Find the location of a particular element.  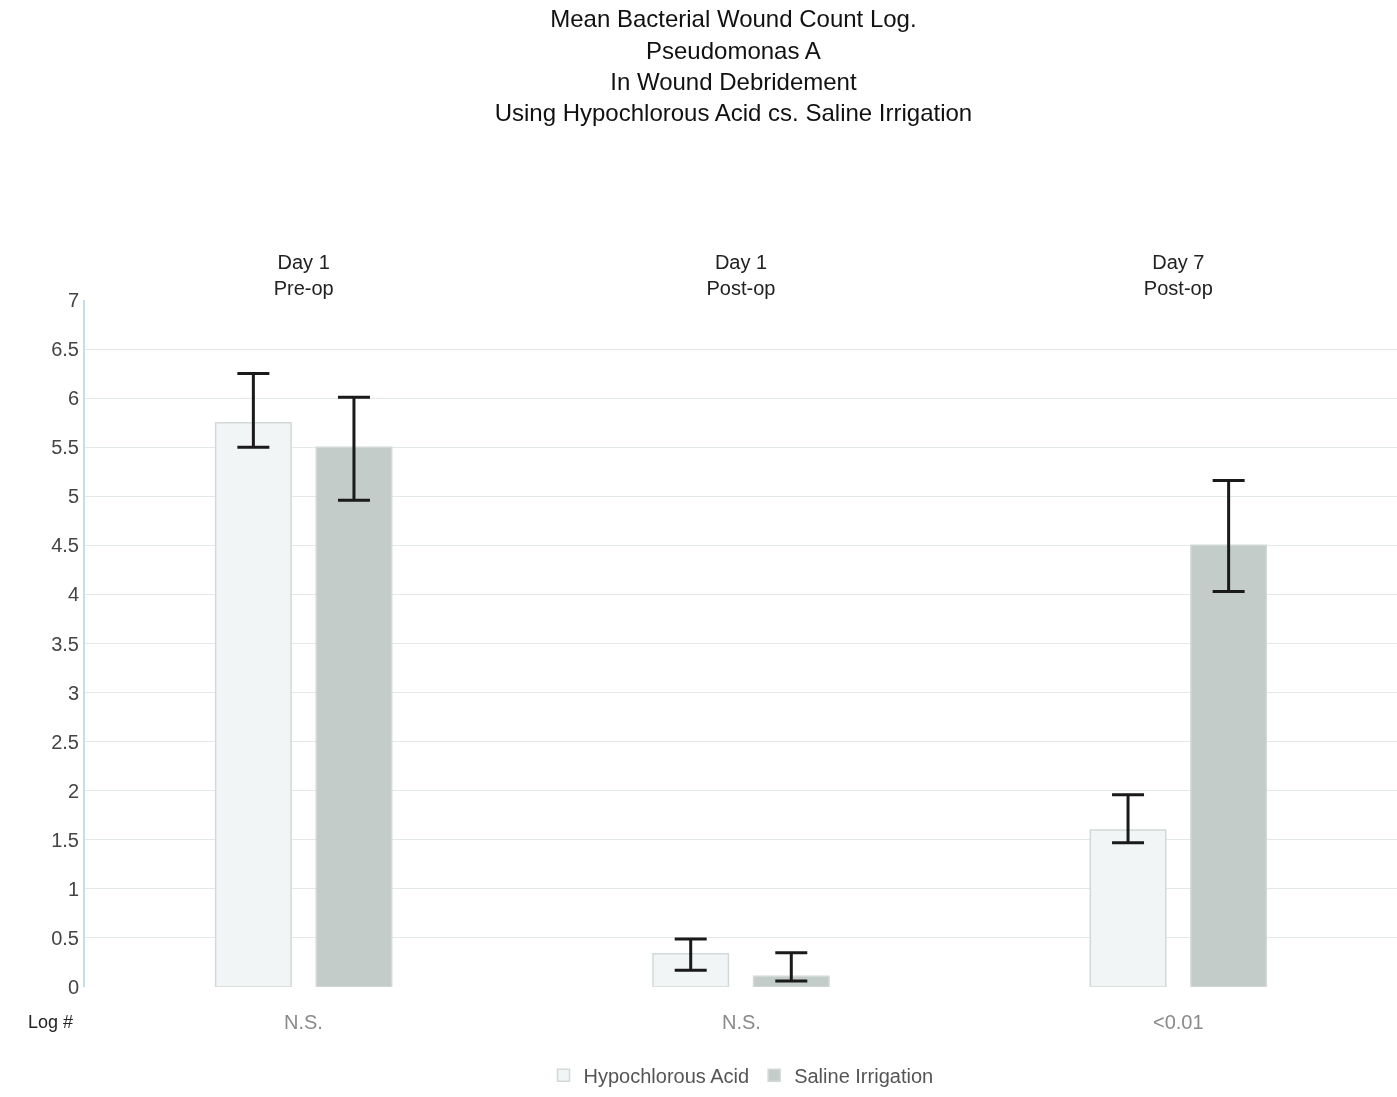

y-tick-label: 1 is located at coordinates (73, 888).